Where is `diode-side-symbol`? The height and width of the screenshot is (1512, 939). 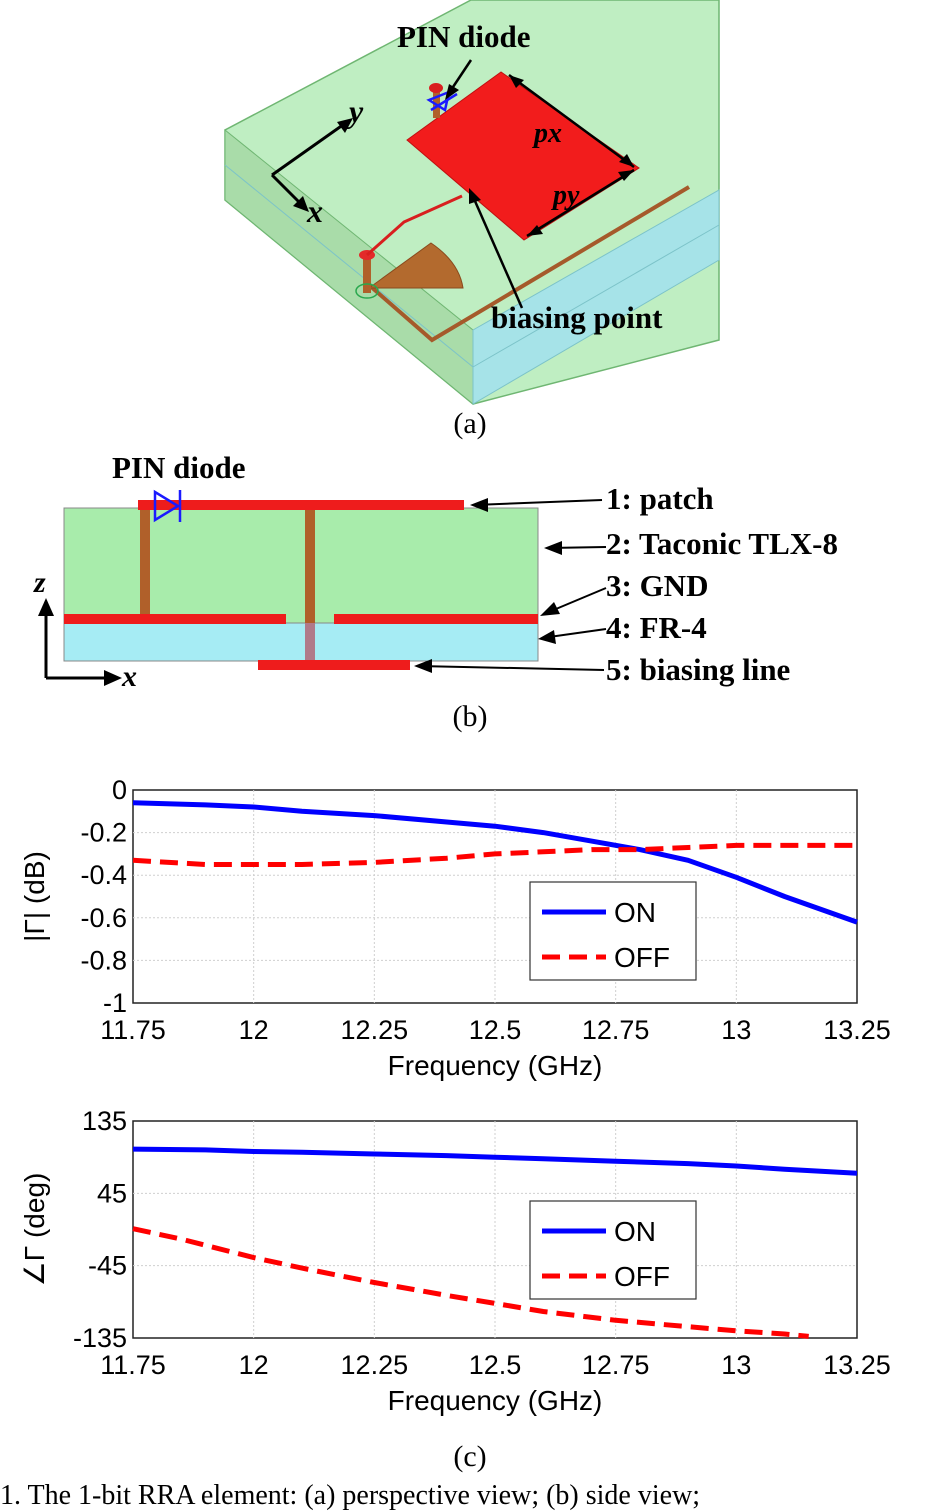 diode-side-symbol is located at coordinates (167, 506).